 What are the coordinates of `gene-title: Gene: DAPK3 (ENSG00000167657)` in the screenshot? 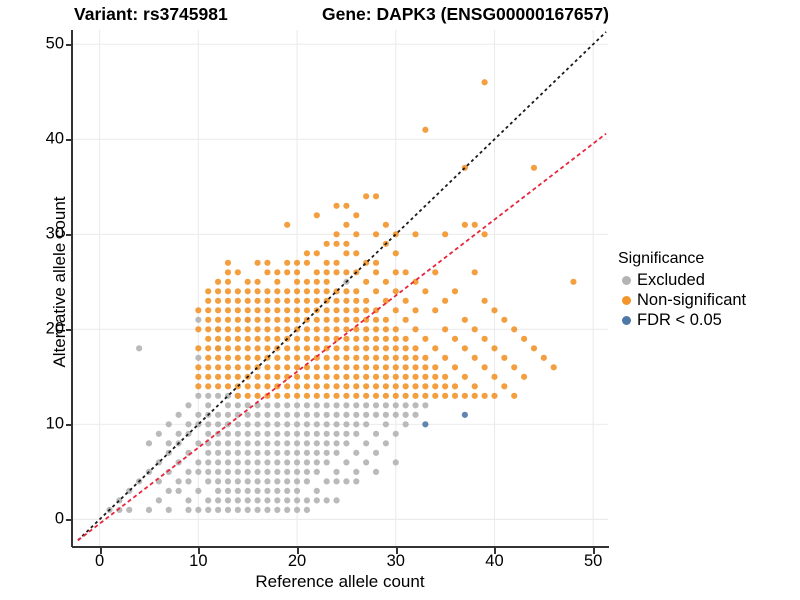 It's located at (465, 14).